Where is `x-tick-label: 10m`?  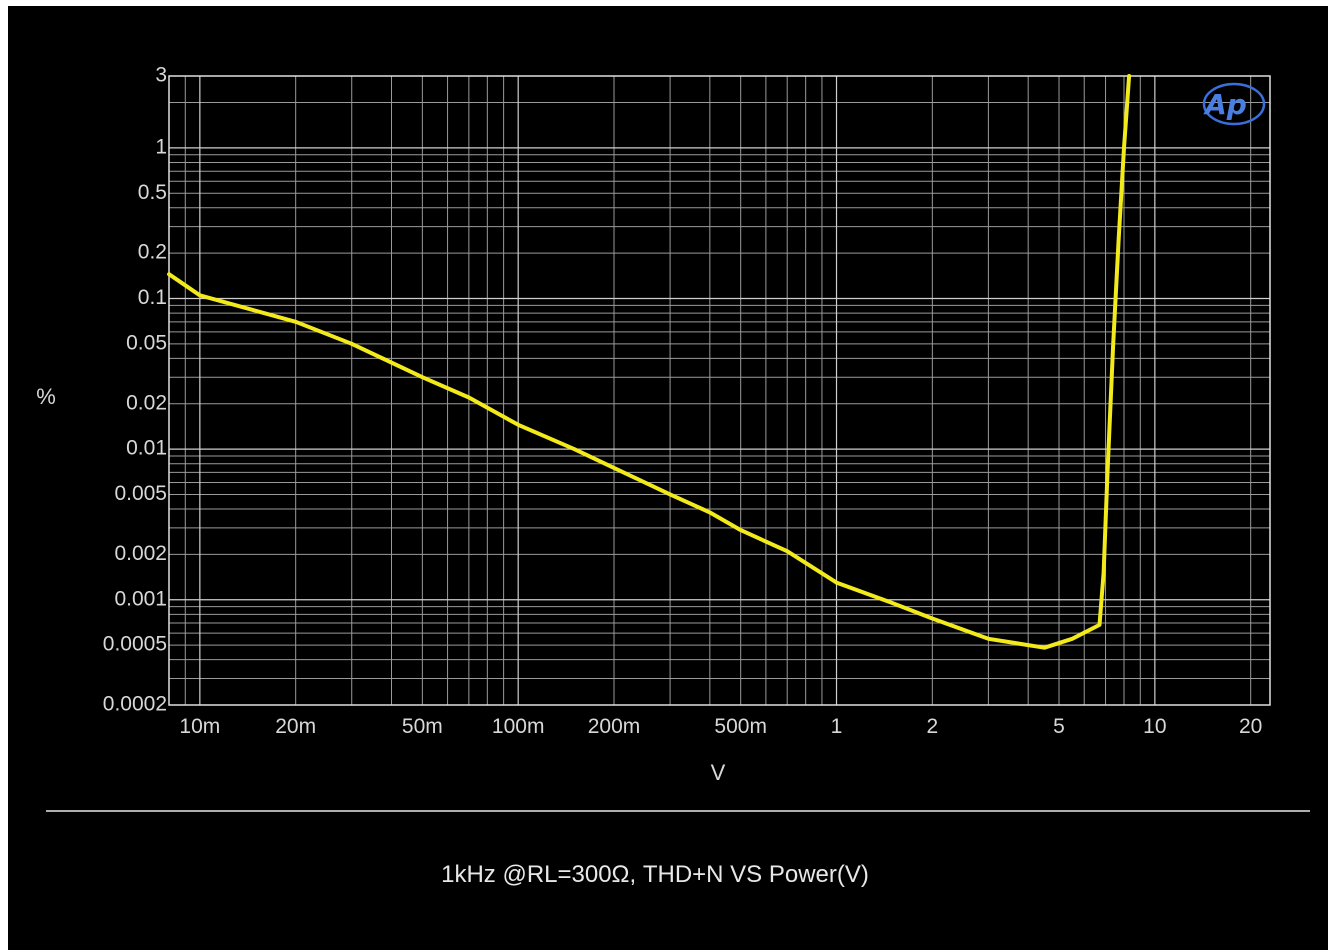
x-tick-label: 10m is located at coordinates (199, 726).